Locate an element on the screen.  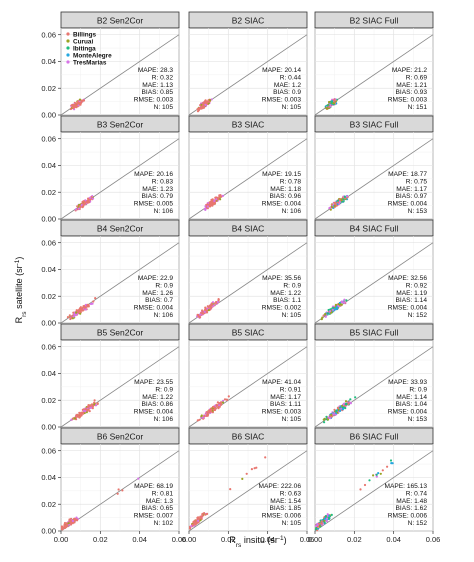
panel-title: B5 SIAC is located at coordinates (248, 333).